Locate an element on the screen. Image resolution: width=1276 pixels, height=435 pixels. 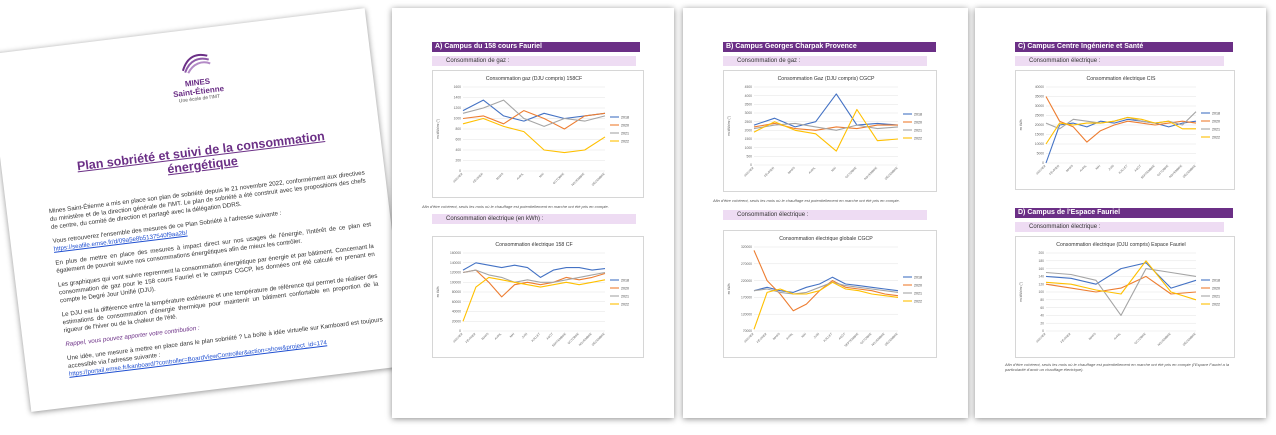
y-tick-label: 3500 is located at coordinates (749, 105).